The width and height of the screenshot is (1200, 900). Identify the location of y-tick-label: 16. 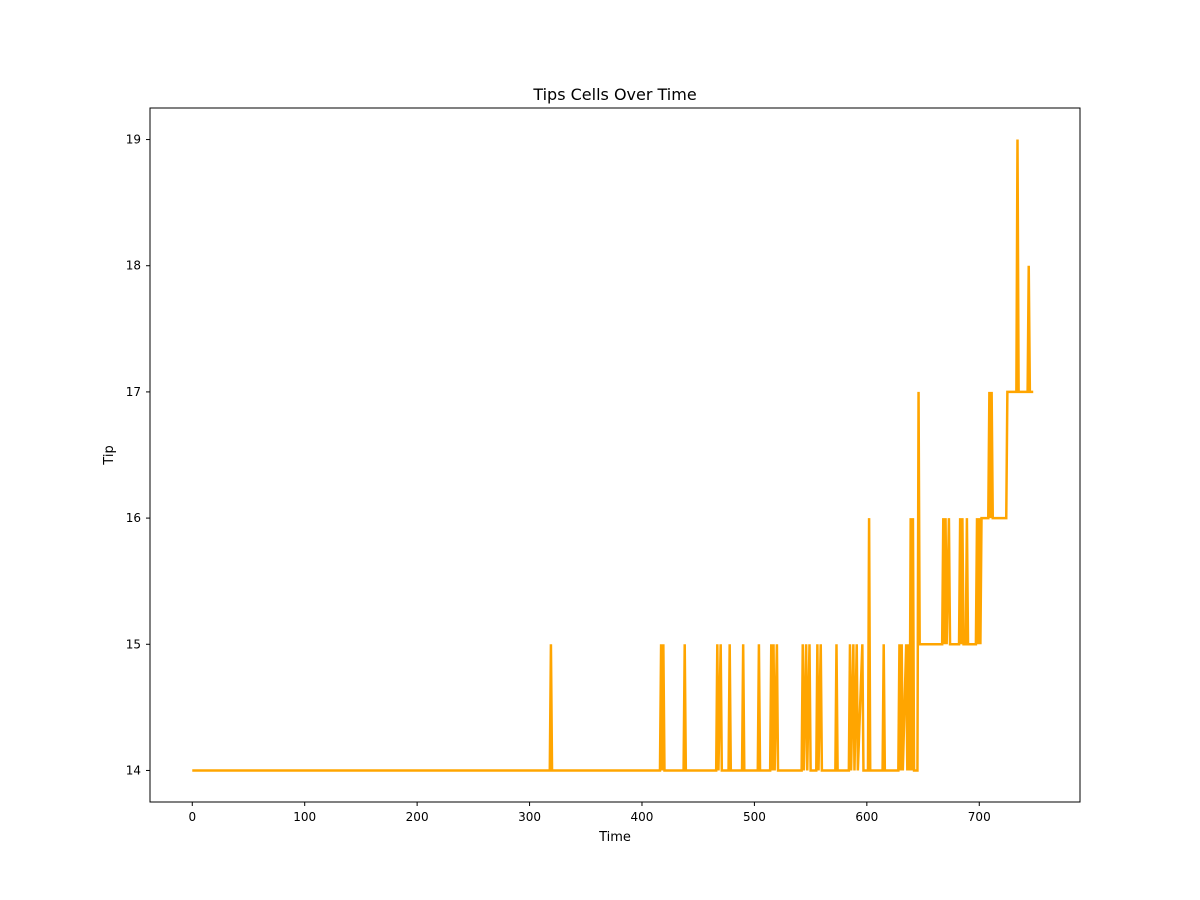
(133, 518).